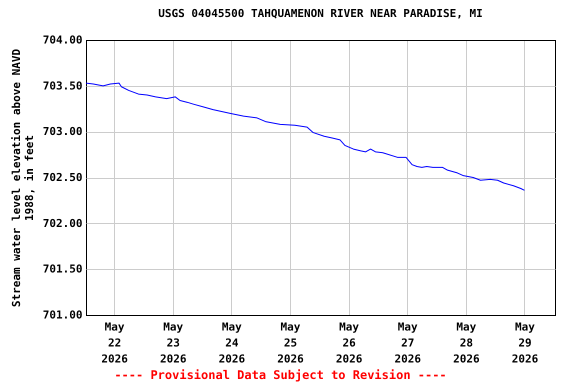 This screenshot has height=384, width=576. Describe the element at coordinates (62, 177) in the screenshot. I see `y-tick-label: 702.50` at that location.